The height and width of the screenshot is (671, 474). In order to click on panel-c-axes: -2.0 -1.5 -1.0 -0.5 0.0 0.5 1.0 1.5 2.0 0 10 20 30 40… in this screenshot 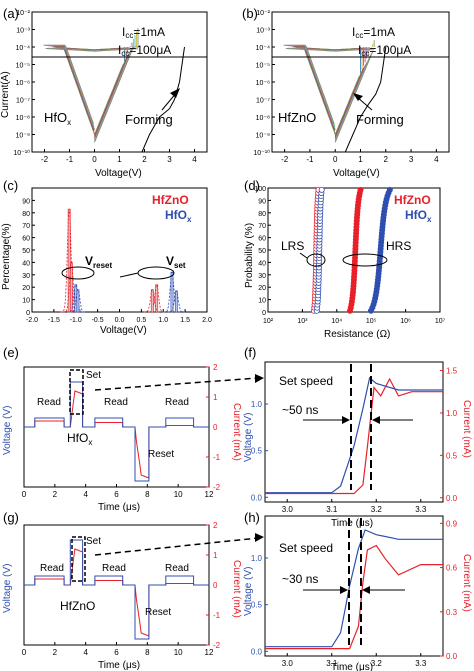, I will do `click(117, 261)`.